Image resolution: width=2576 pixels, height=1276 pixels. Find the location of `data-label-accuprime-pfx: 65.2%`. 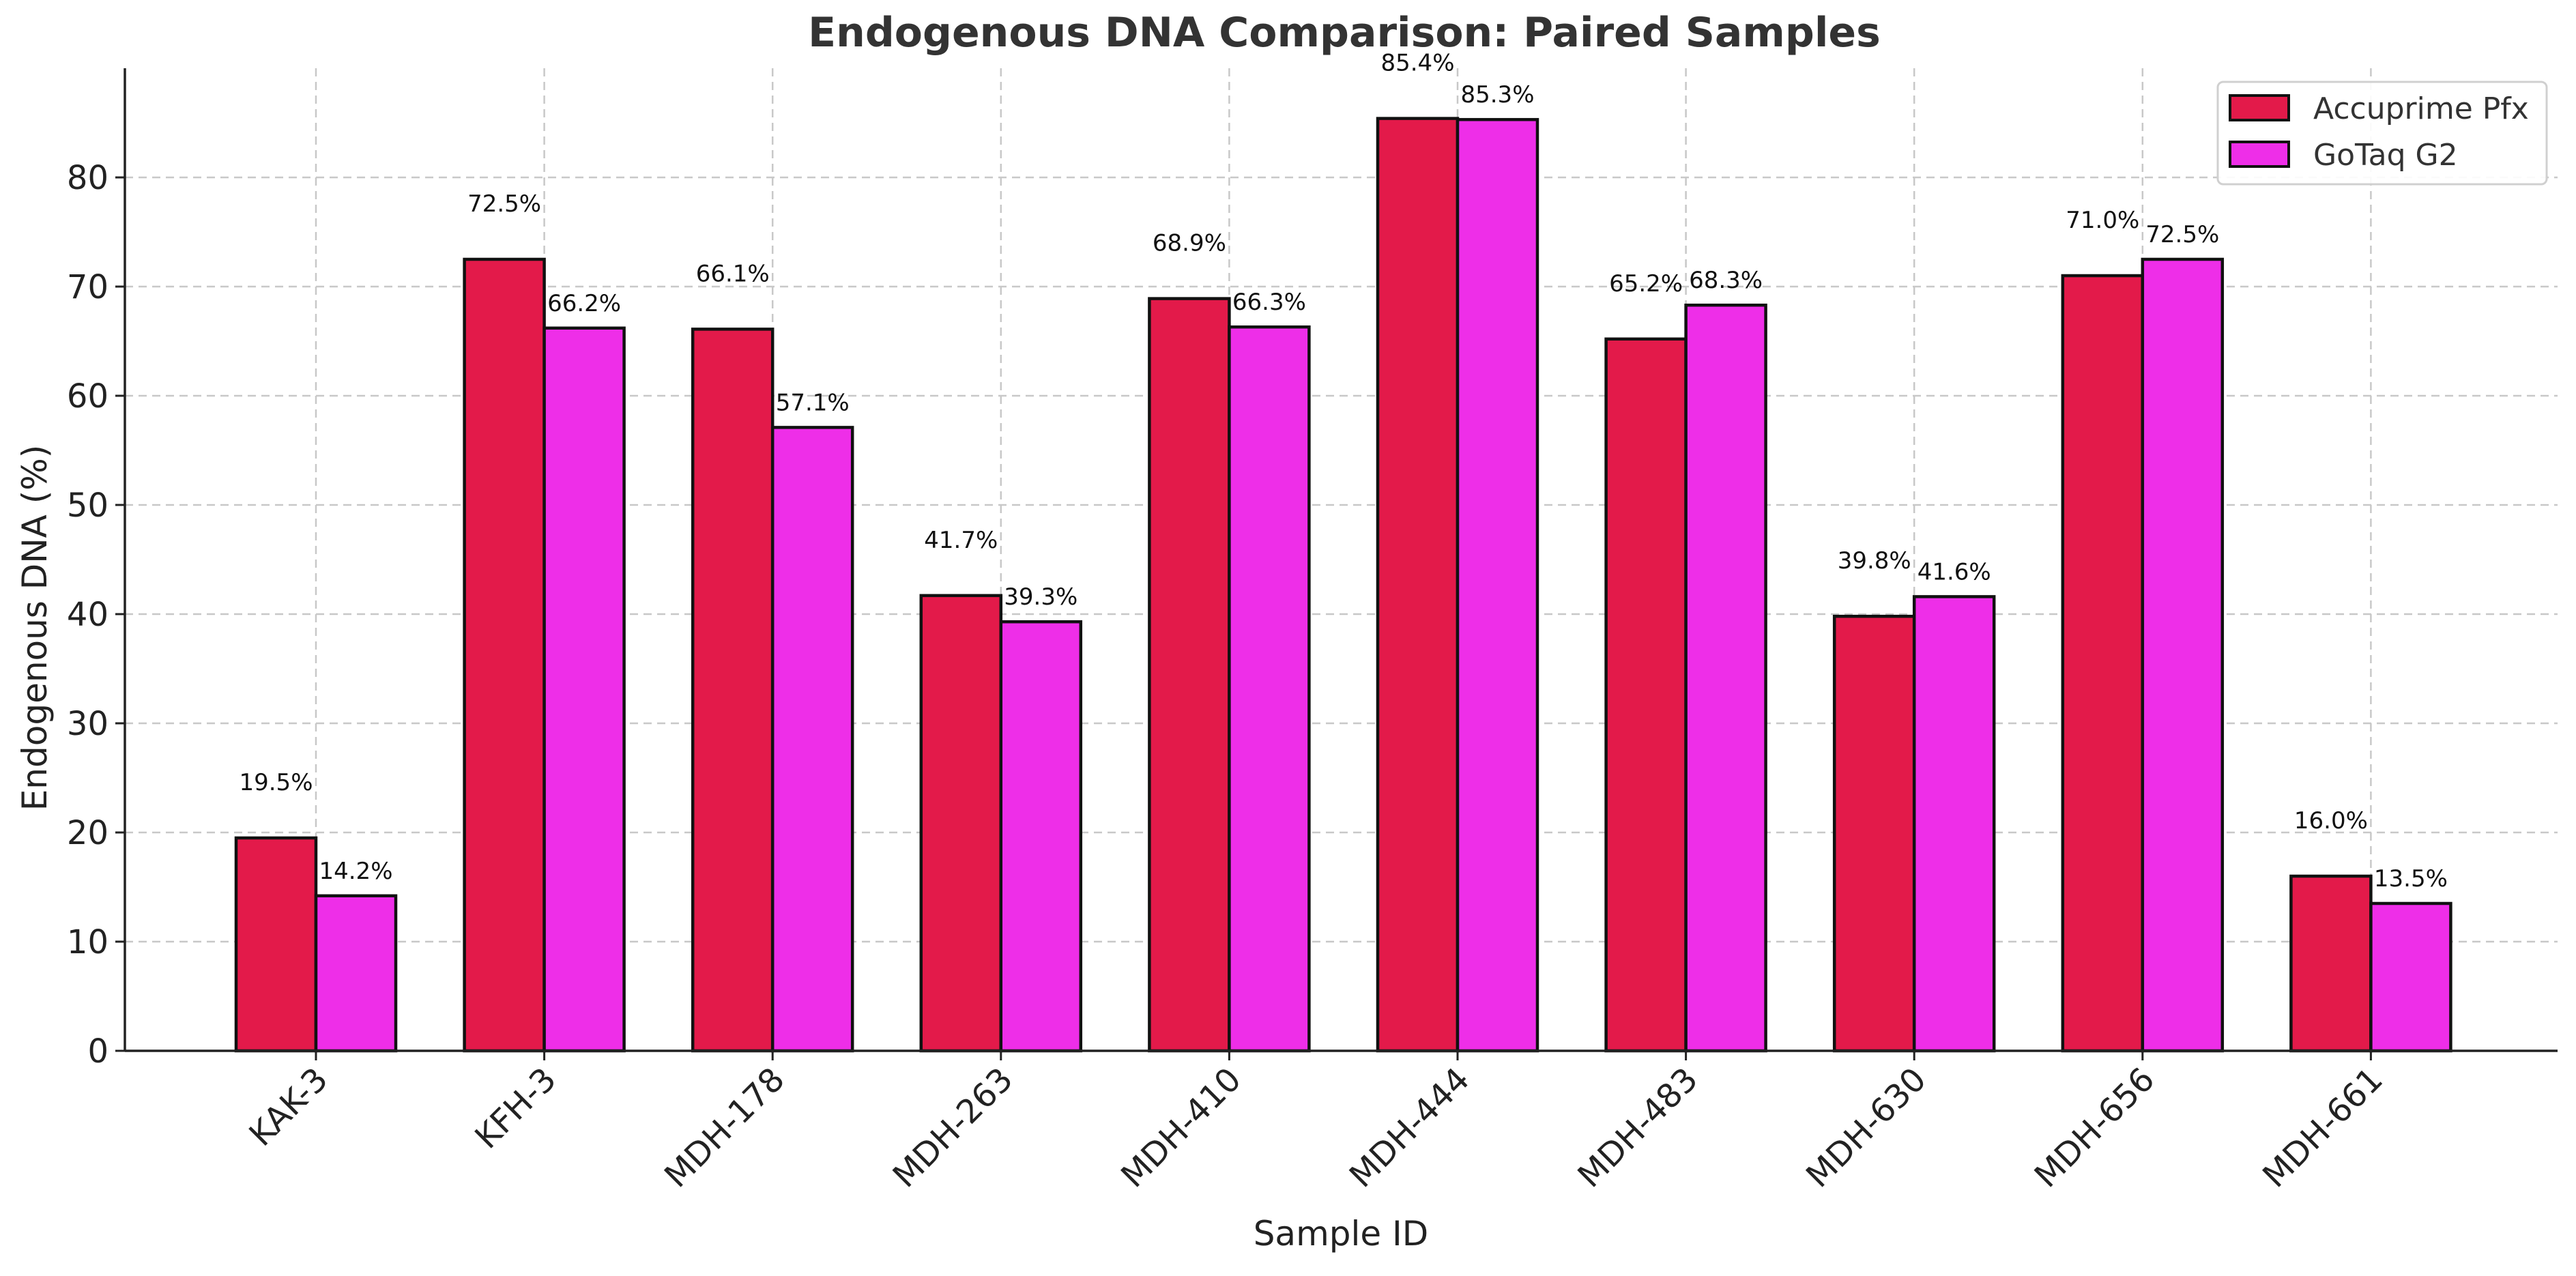

data-label-accuprime-pfx: 65.2% is located at coordinates (1646, 284).